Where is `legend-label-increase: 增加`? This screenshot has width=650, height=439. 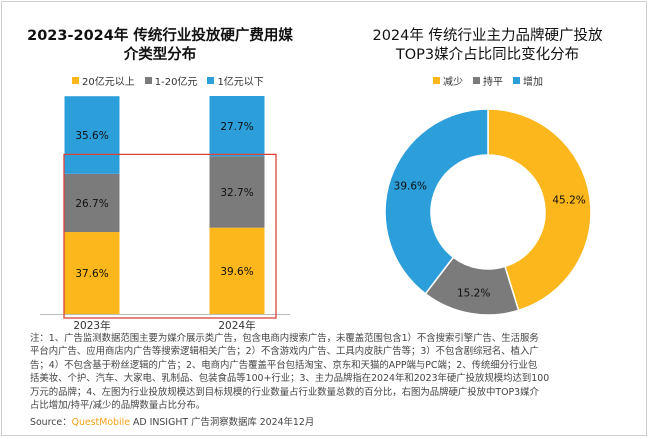 legend-label-increase: 增加 is located at coordinates (533, 82).